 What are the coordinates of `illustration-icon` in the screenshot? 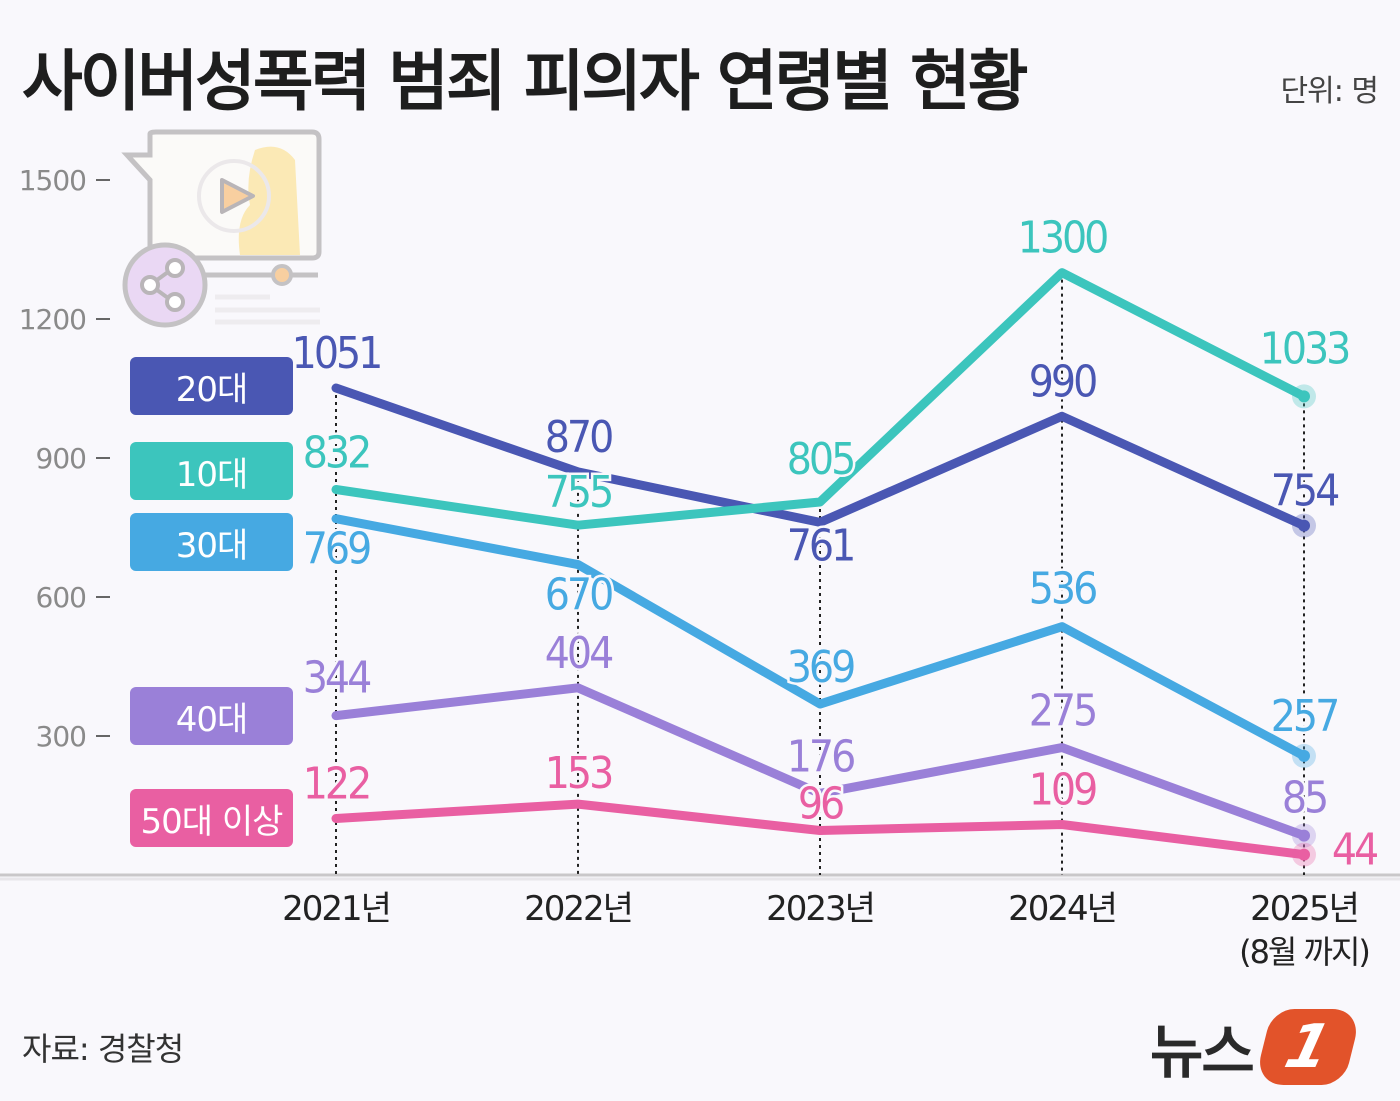 It's located at (221, 228).